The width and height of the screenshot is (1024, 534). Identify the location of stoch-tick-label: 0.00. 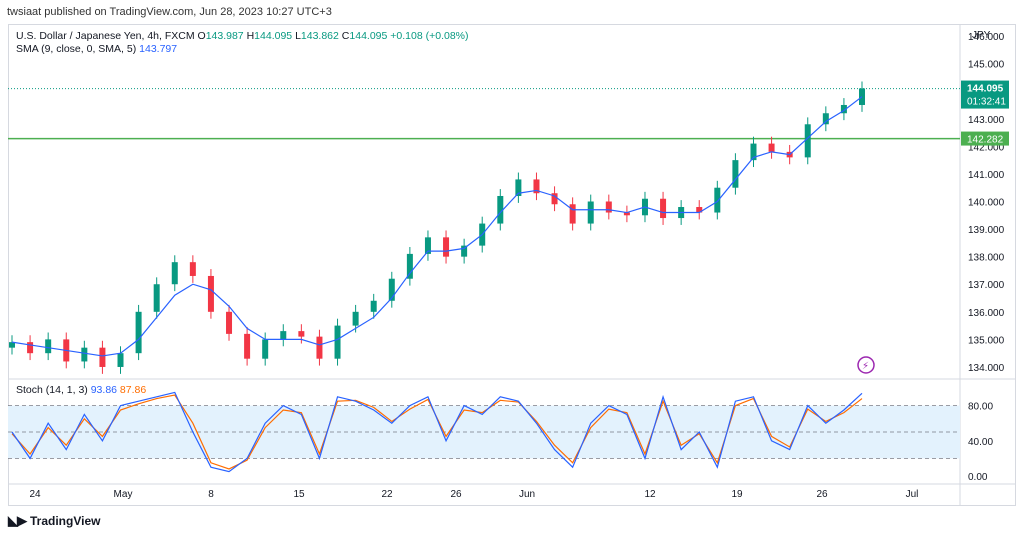
(978, 477).